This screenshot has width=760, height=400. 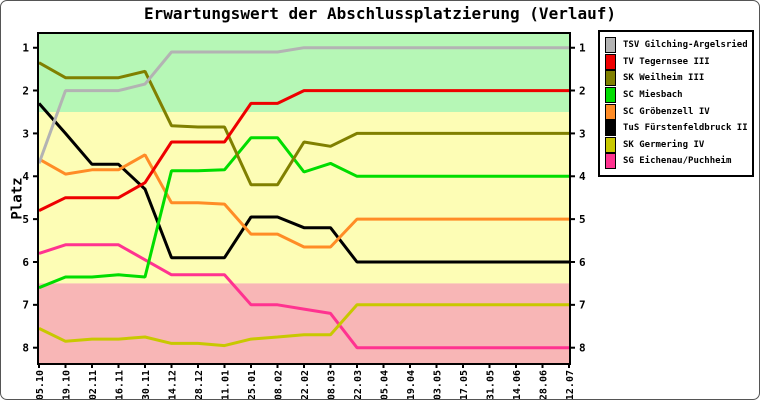 What do you see at coordinates (570, 384) in the screenshot?
I see `x-tick-label: 12.07` at bounding box center [570, 384].